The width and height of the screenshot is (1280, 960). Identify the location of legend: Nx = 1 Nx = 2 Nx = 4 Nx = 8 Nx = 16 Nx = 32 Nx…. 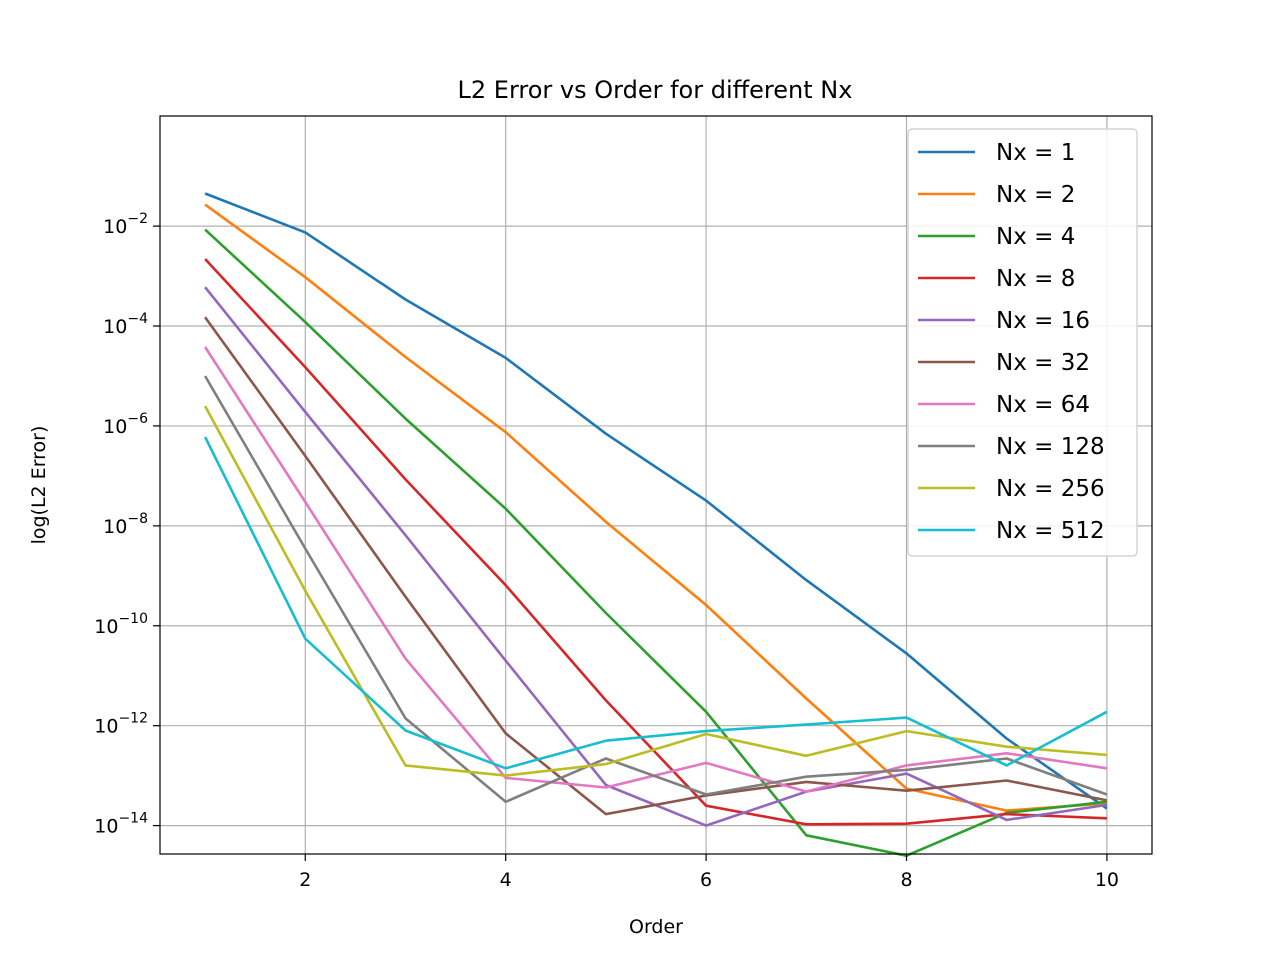
(1022, 342).